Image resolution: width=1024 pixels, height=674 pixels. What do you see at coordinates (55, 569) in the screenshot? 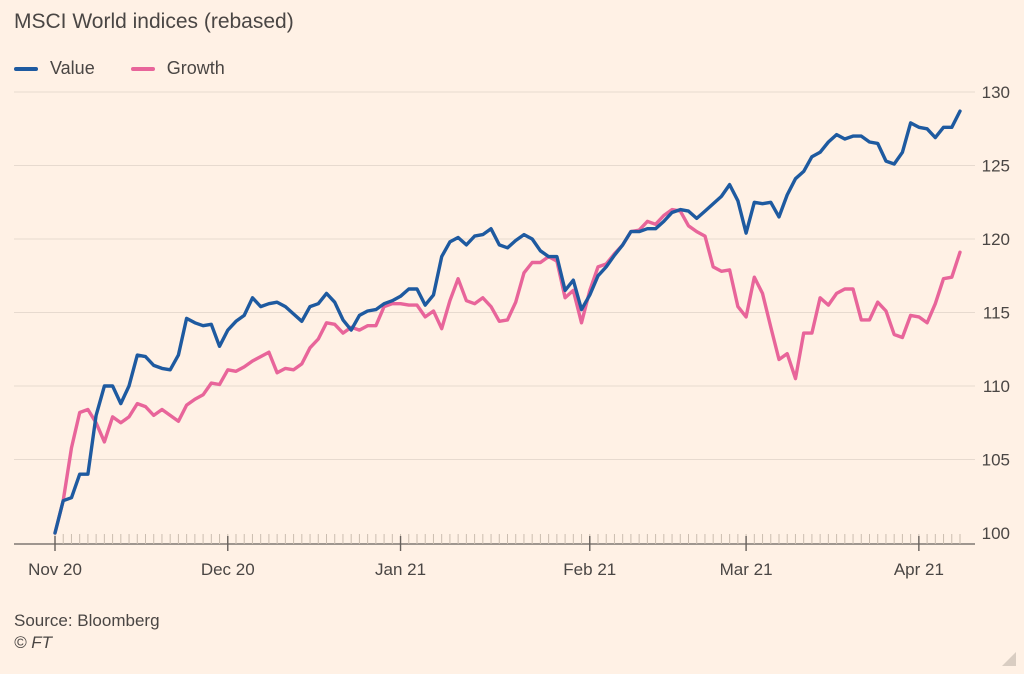
I see `x-tick-label: Nov 20` at bounding box center [55, 569].